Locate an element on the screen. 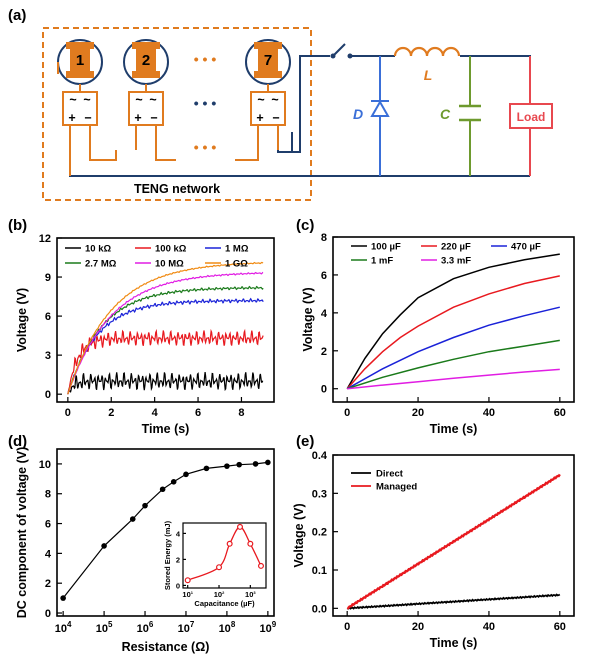 The width and height of the screenshot is (600, 663). y-tick-label: 4 is located at coordinates (324, 314).